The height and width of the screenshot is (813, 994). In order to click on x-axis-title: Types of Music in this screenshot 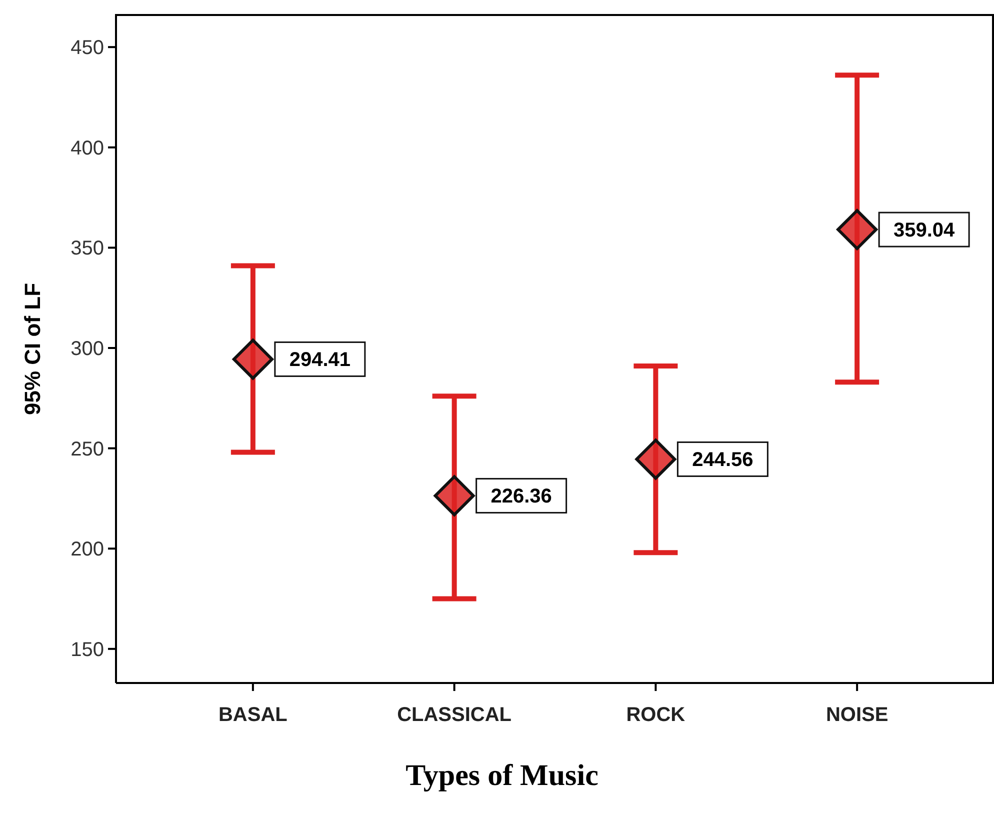, I will do `click(502, 775)`.